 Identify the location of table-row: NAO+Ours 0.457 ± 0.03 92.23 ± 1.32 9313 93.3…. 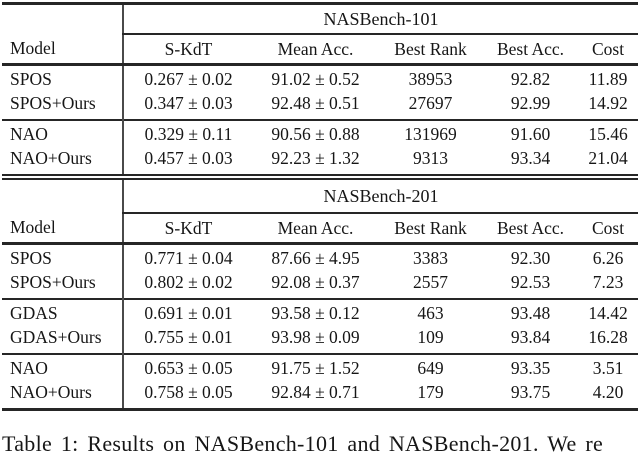
(320, 161).